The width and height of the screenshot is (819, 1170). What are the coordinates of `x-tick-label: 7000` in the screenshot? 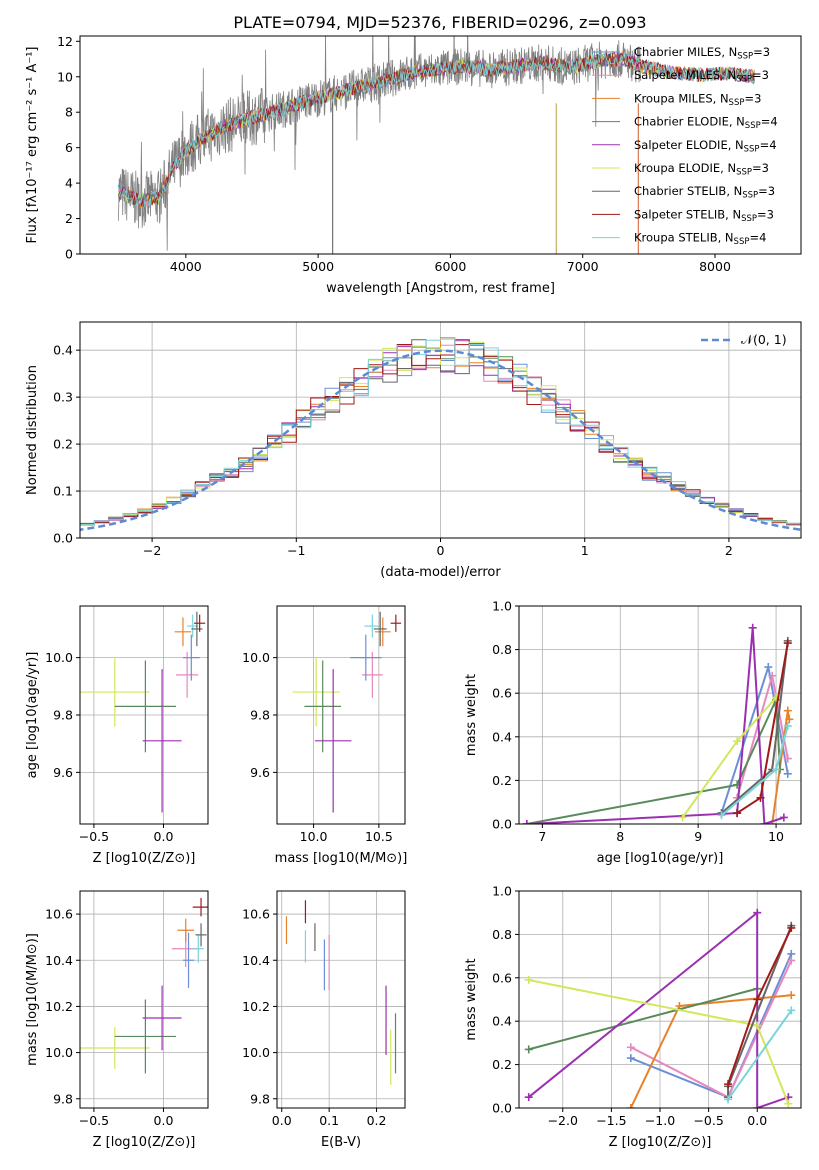 It's located at (583, 266).